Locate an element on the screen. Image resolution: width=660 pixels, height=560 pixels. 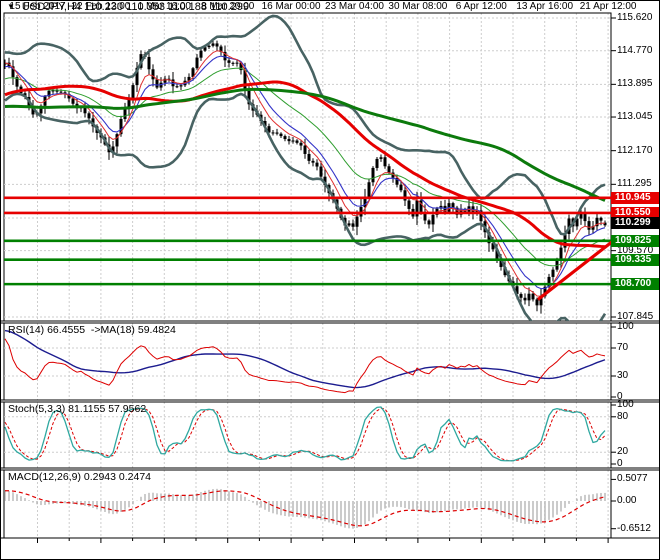
stoch-axis-tick: 100 is located at coordinates (625, 404).